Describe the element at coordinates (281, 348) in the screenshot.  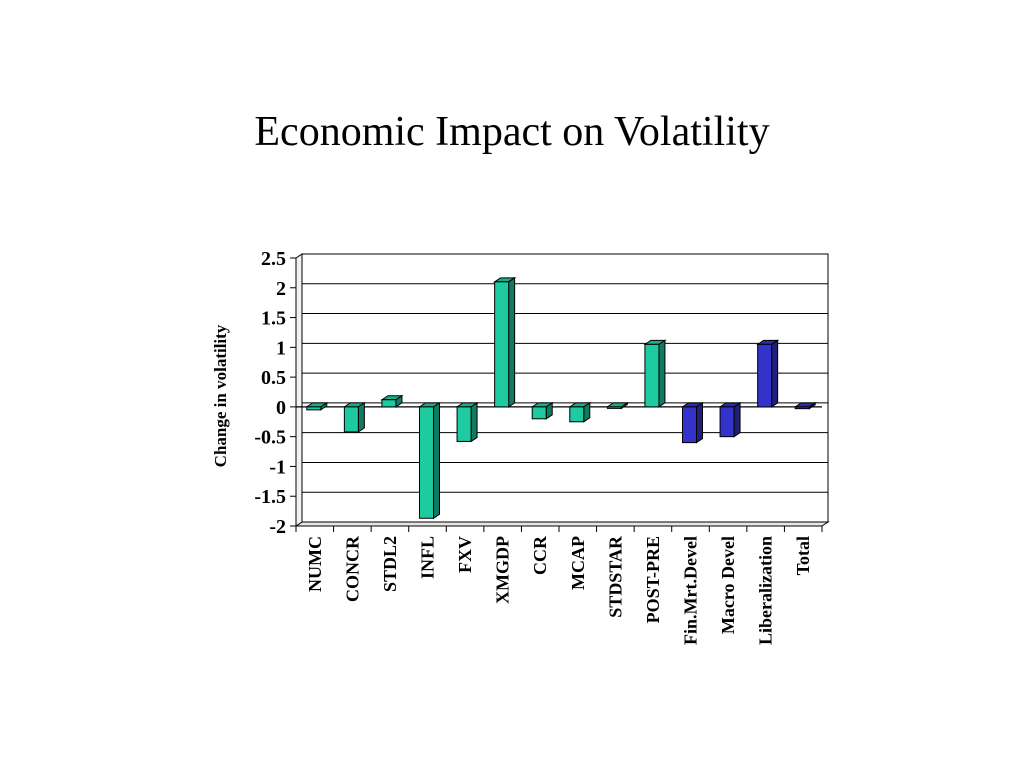
I see `y-tick-label: 1` at that location.